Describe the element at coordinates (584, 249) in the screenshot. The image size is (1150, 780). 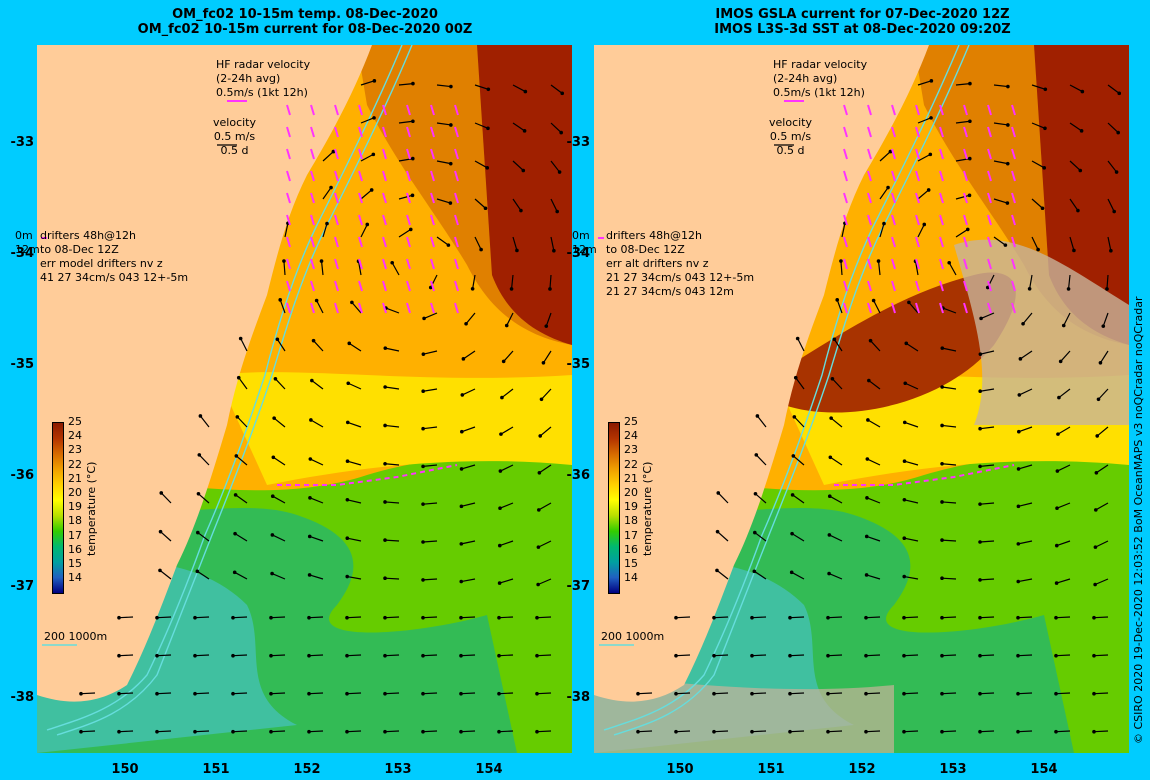
I see `drifter-depth-line: 12m` at that location.